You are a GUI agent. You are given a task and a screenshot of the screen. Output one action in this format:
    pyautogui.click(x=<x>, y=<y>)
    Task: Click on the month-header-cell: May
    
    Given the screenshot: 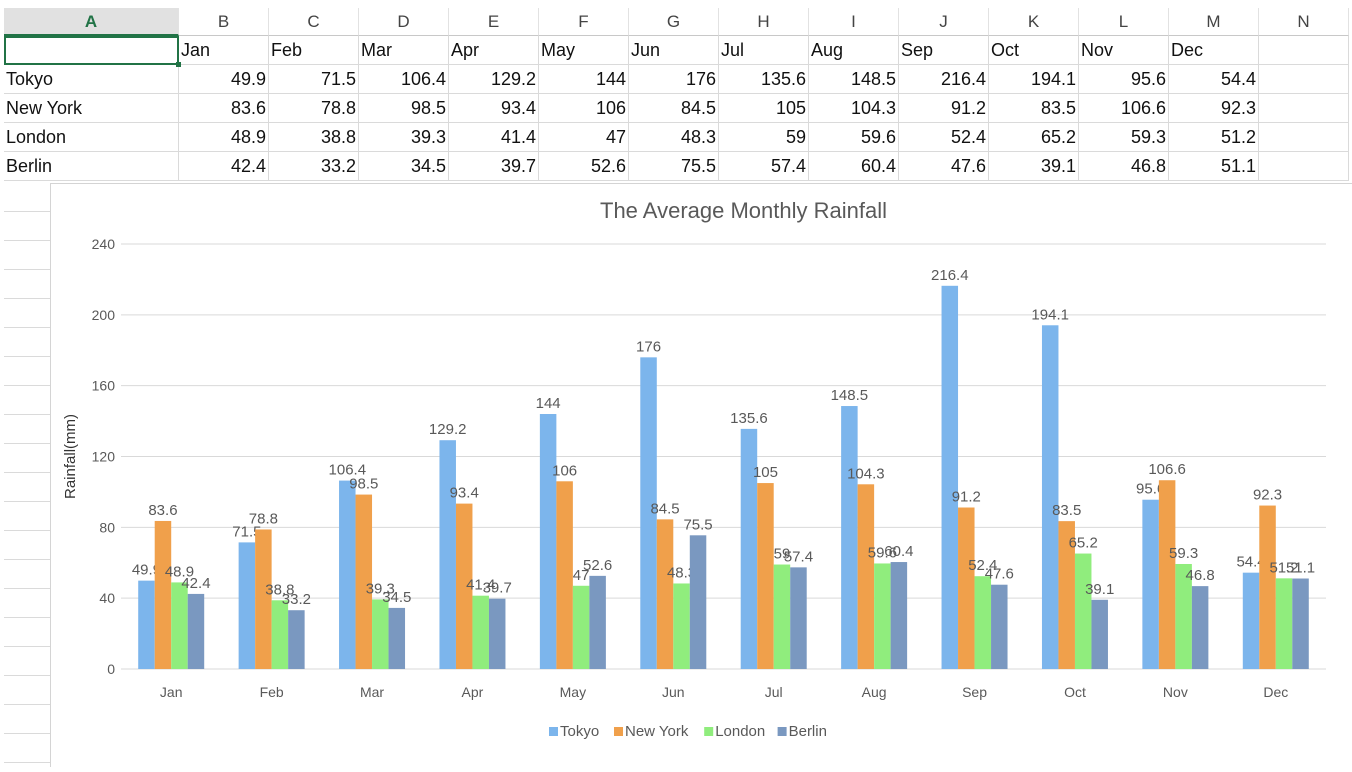 What is the action you would take?
    pyautogui.click(x=584, y=50)
    